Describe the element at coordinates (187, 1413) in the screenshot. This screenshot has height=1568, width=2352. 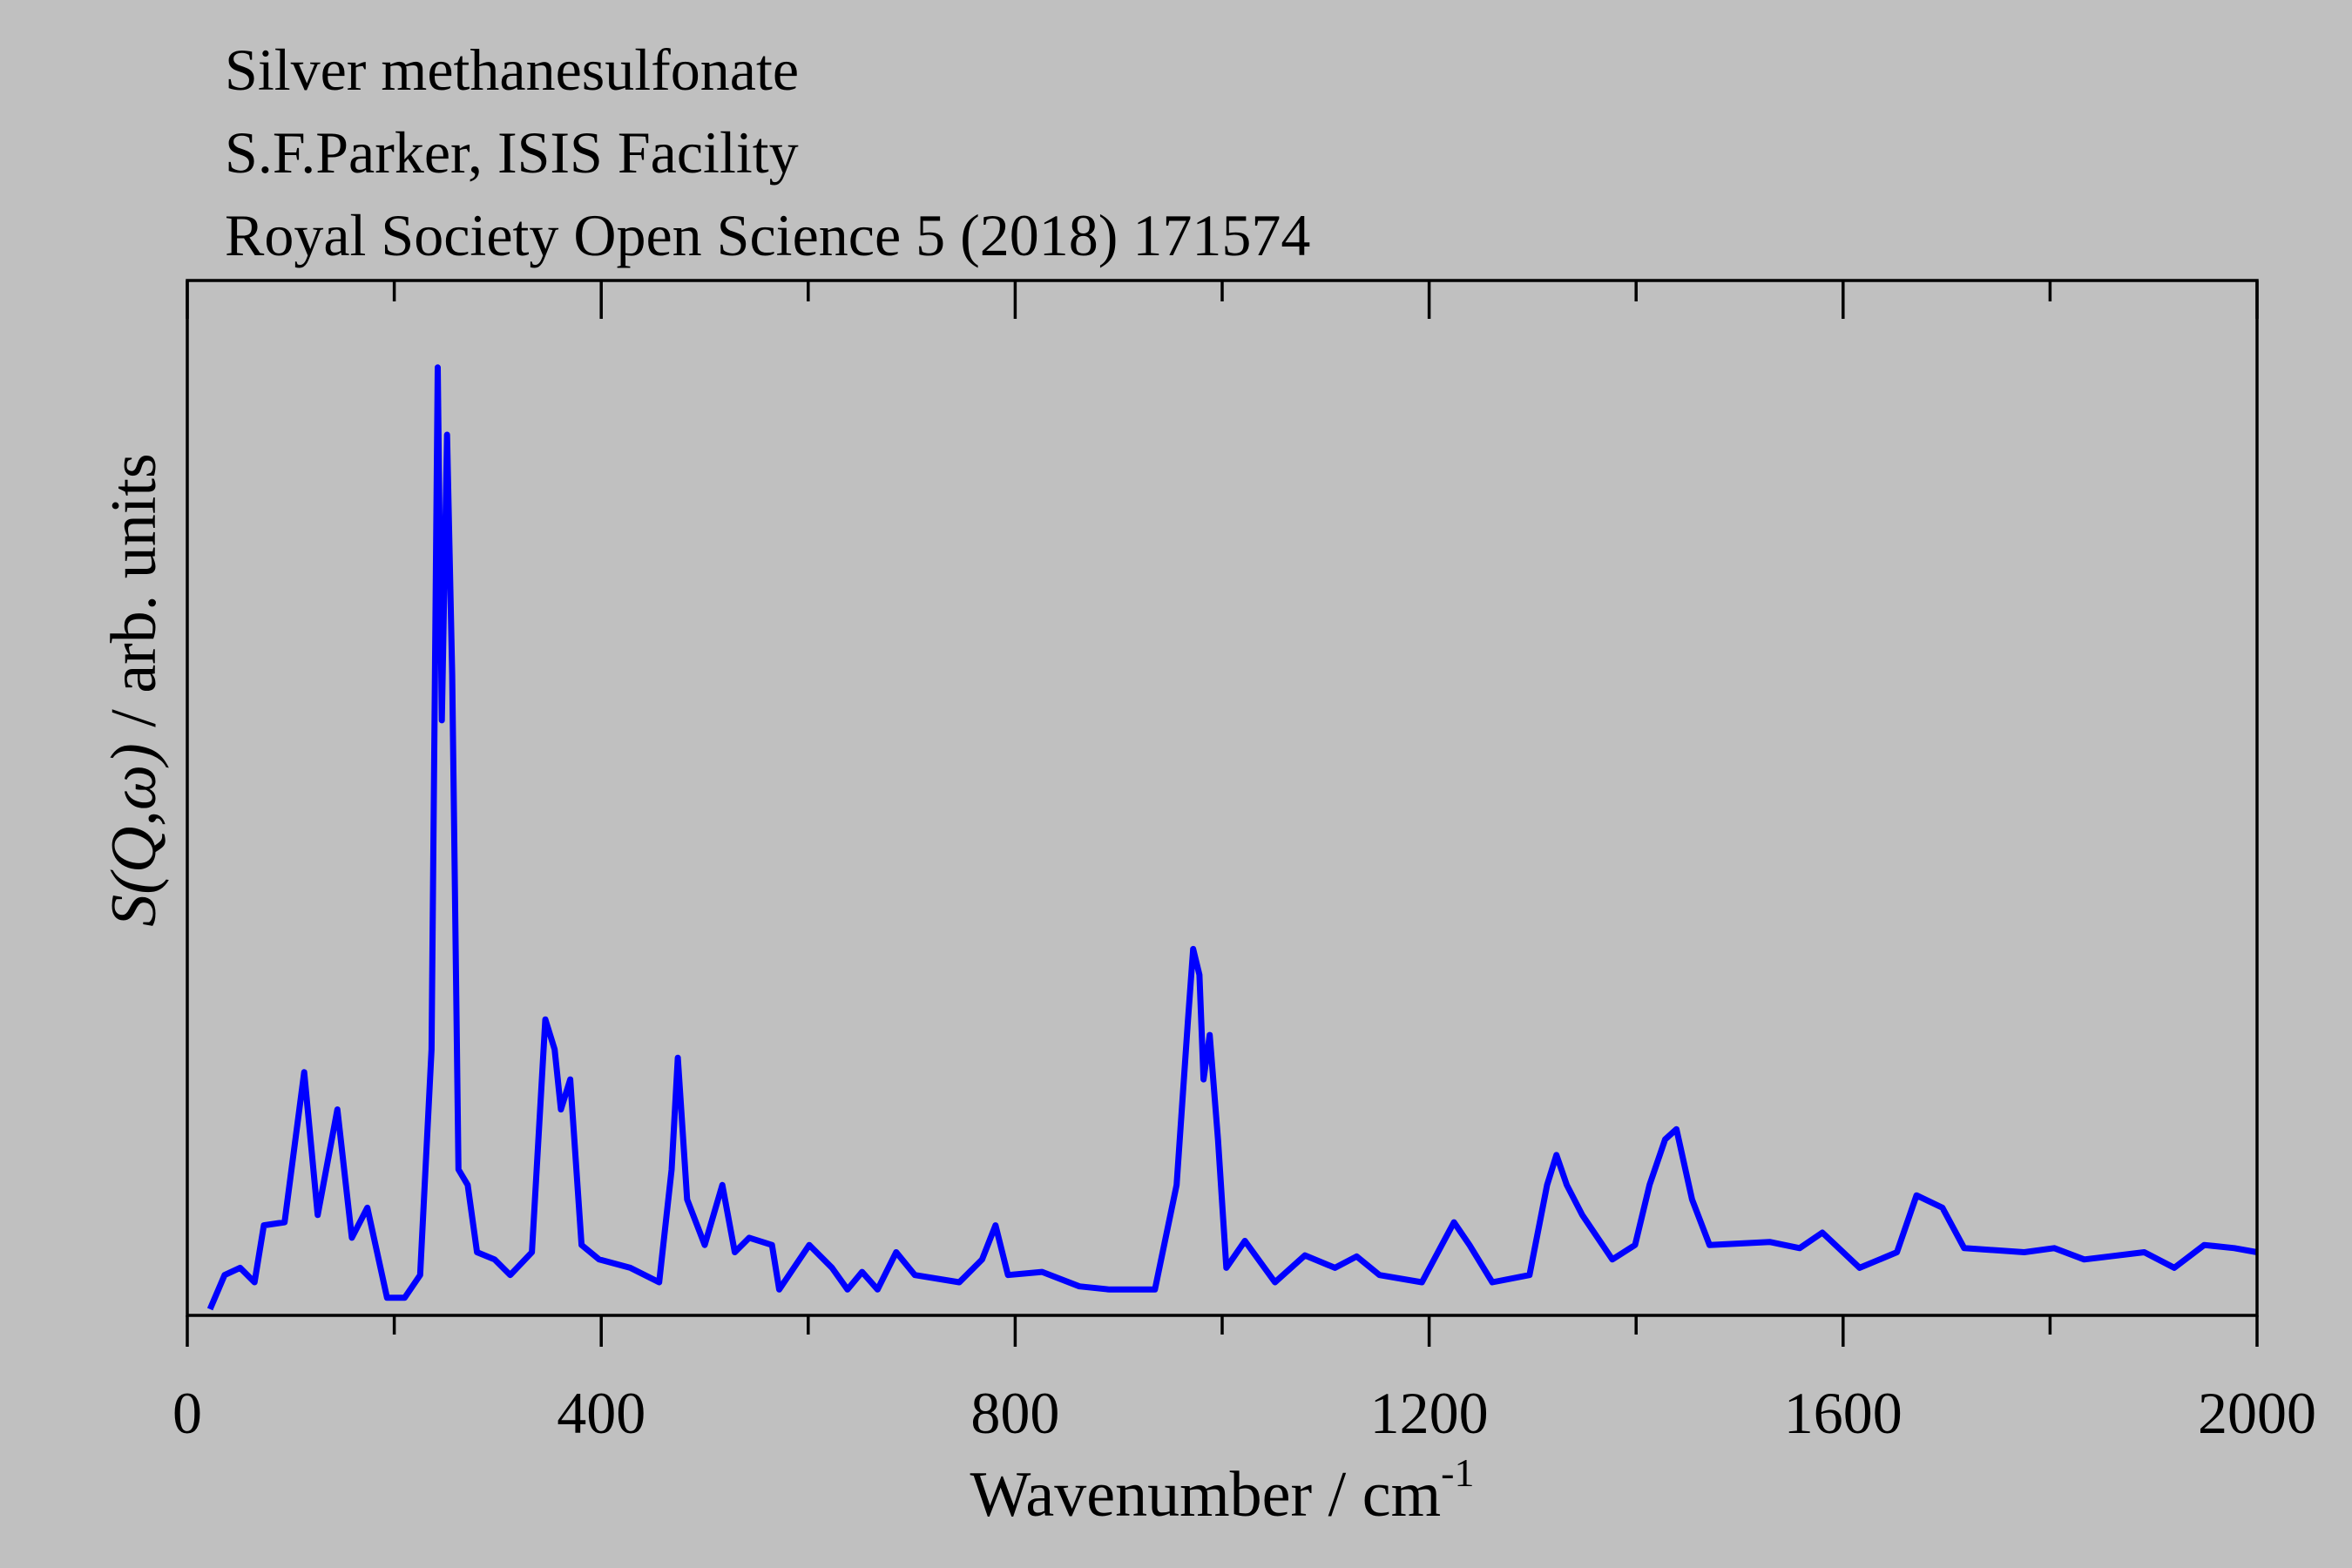
I see `x-tick-label: 0` at that location.